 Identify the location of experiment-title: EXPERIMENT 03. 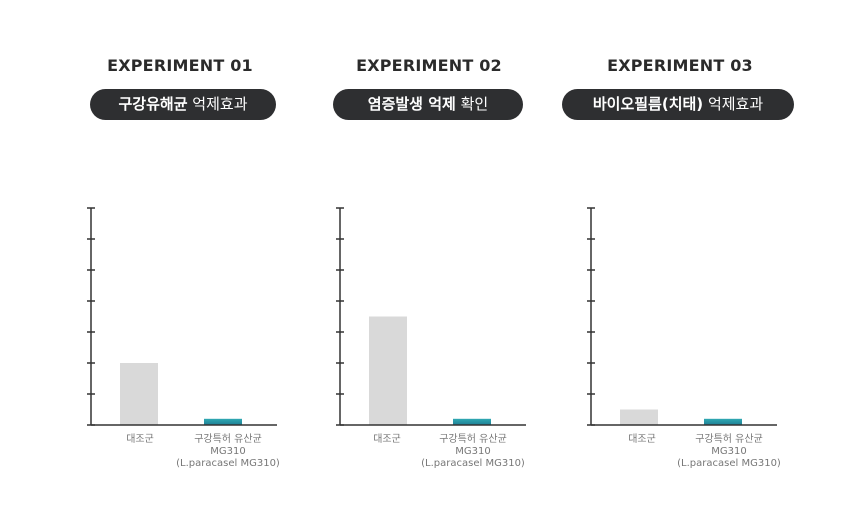
(680, 65).